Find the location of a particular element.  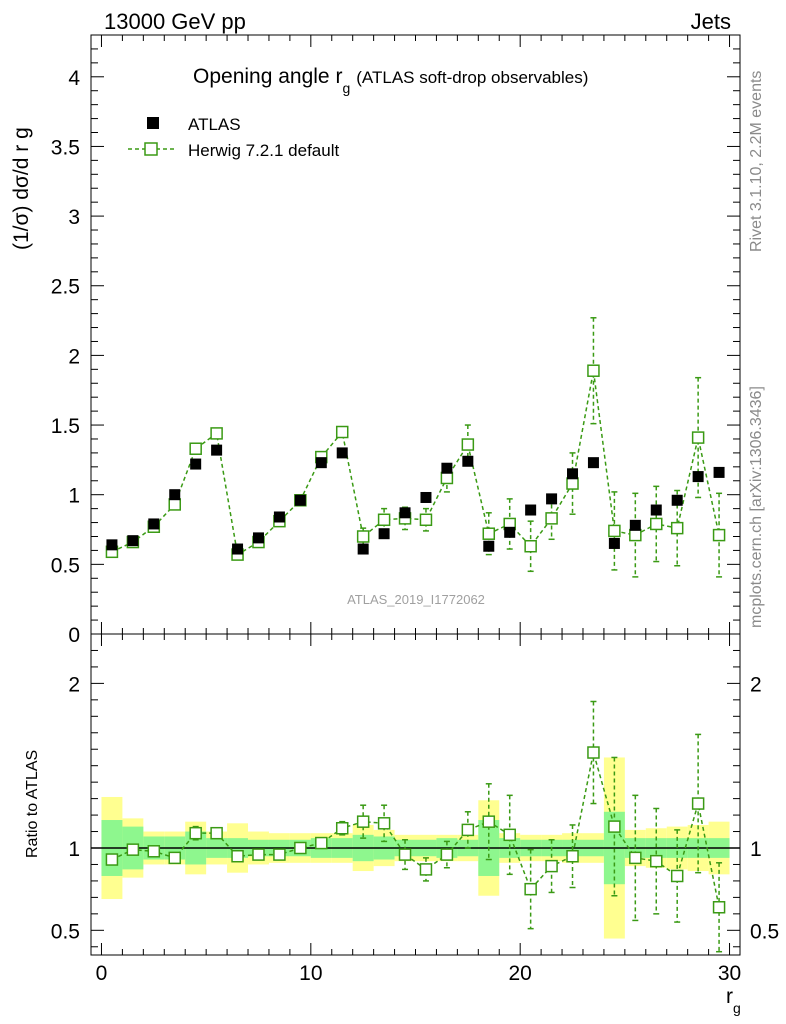

legend-atlas-marker is located at coordinates (153, 123).